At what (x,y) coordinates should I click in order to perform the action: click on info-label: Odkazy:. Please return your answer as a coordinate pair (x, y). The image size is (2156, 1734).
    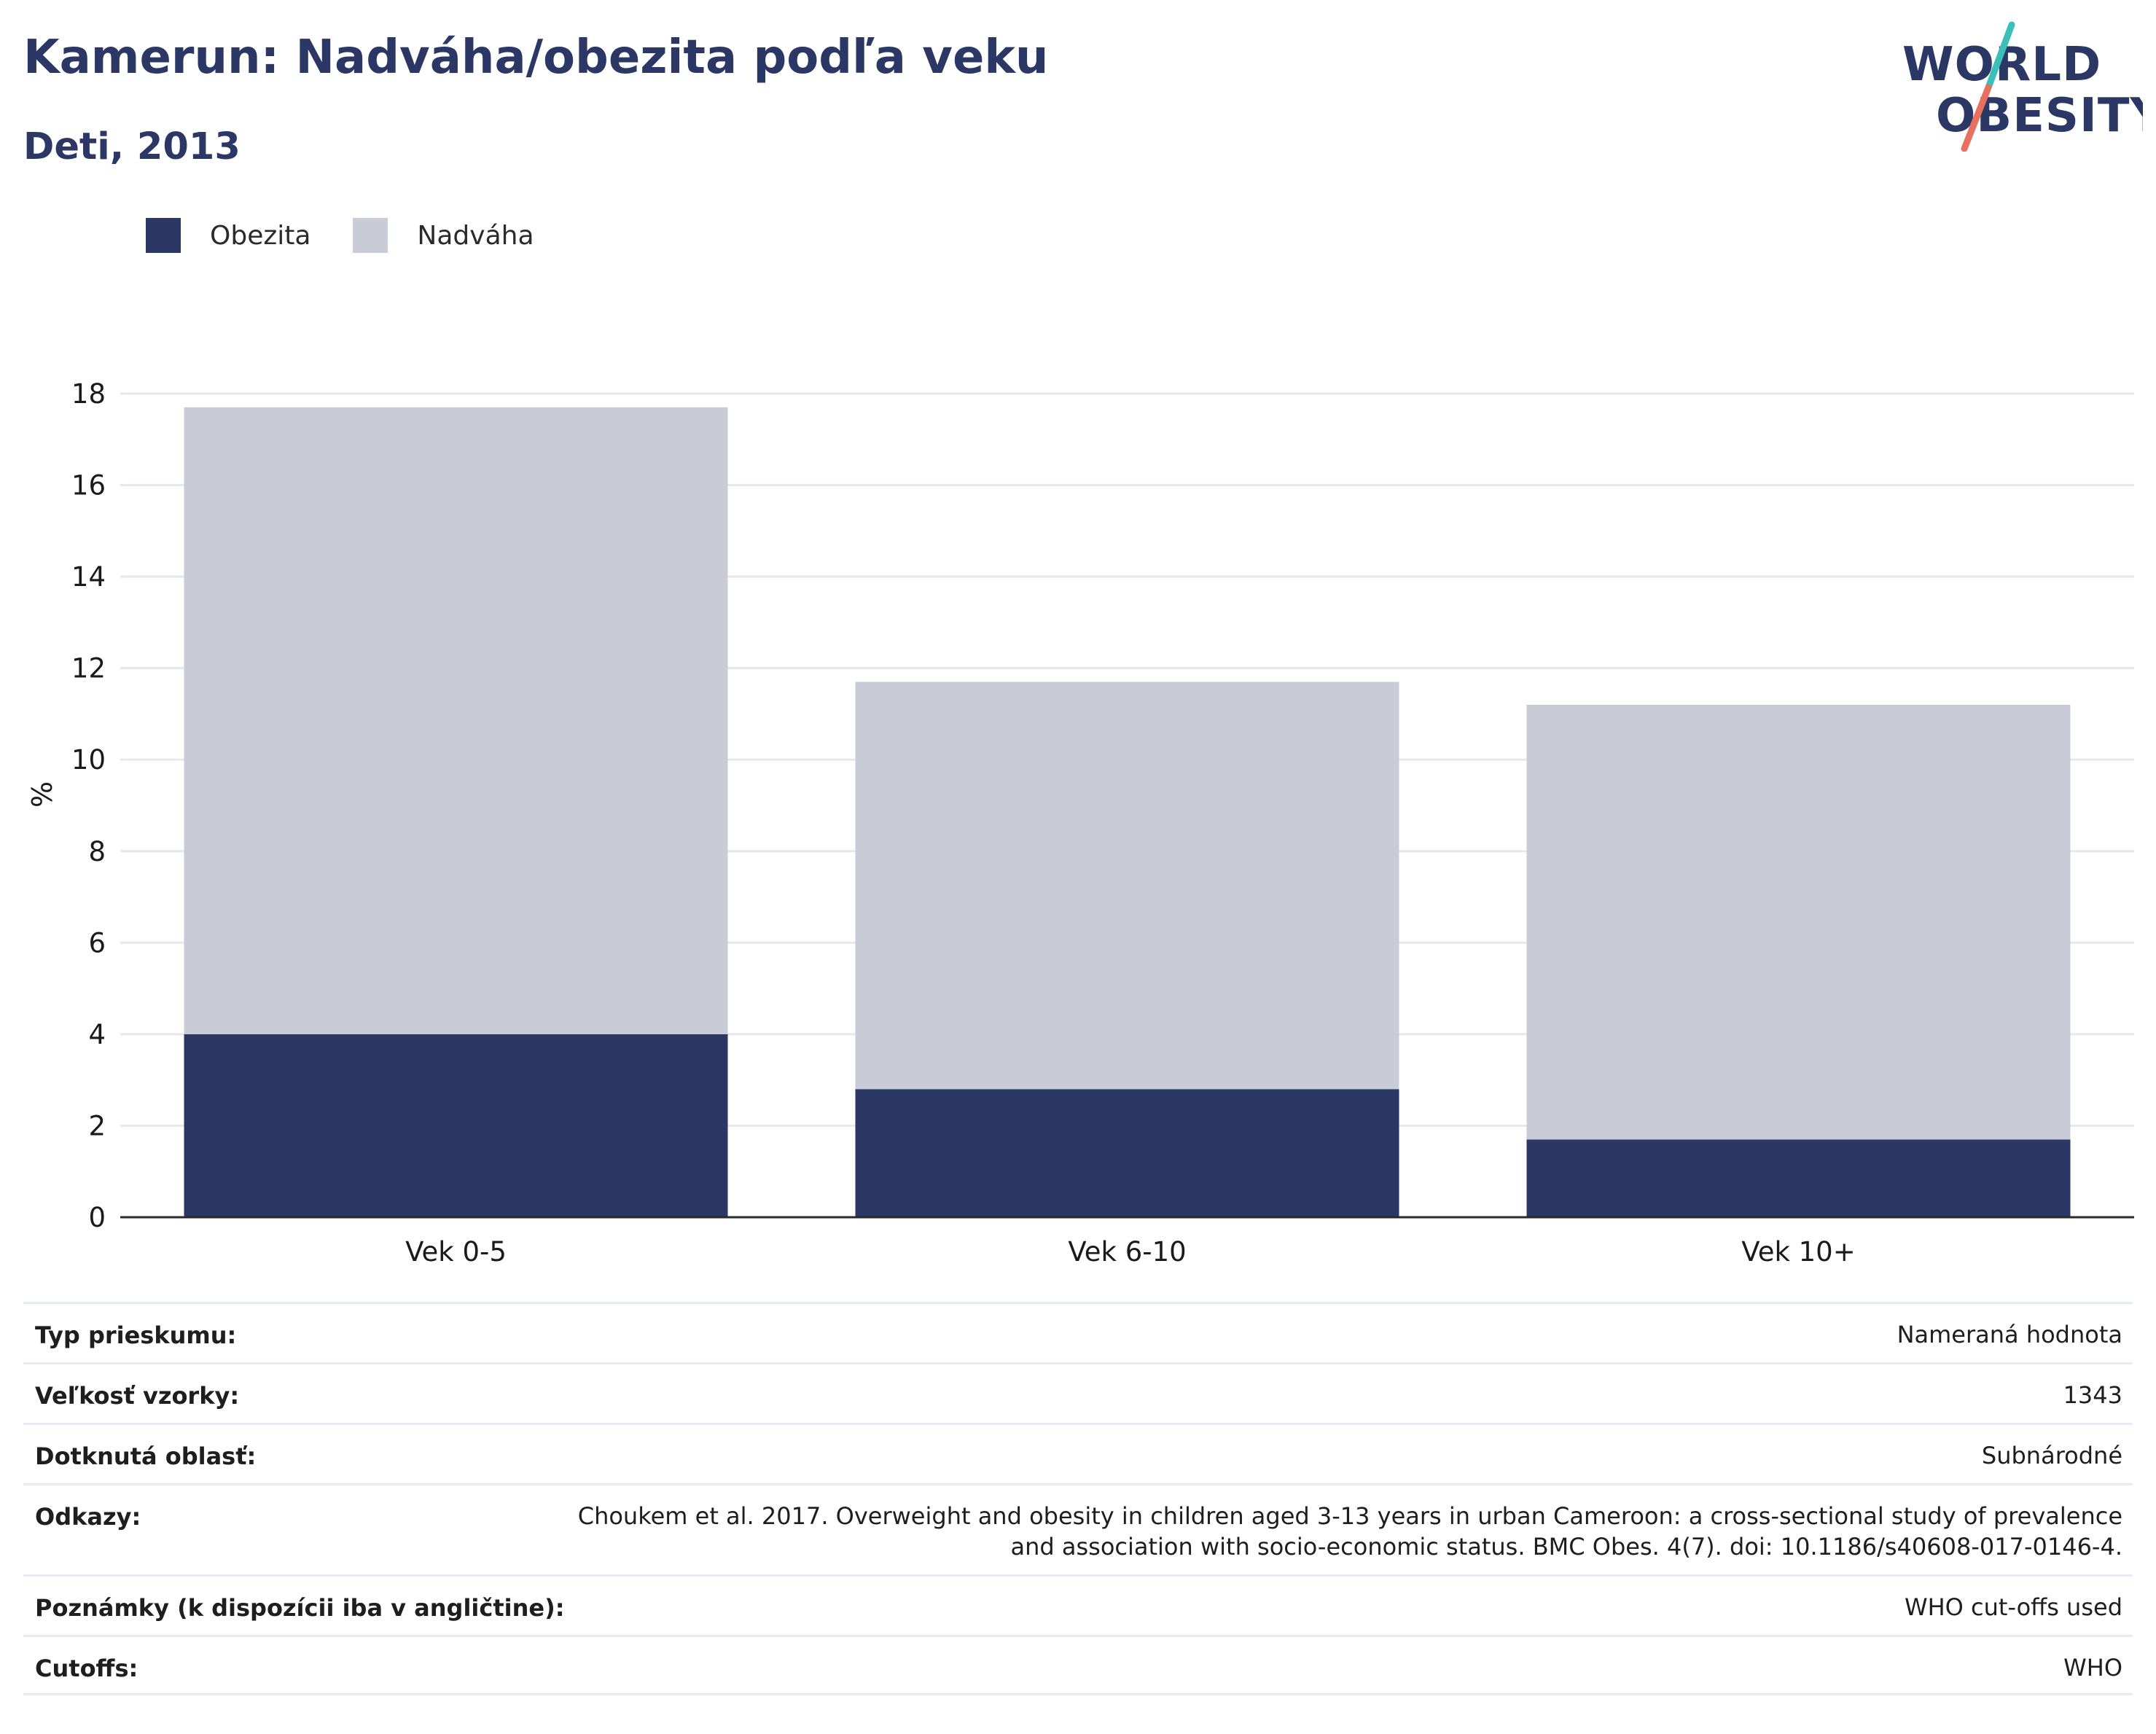
    Looking at the image, I should click on (88, 1517).